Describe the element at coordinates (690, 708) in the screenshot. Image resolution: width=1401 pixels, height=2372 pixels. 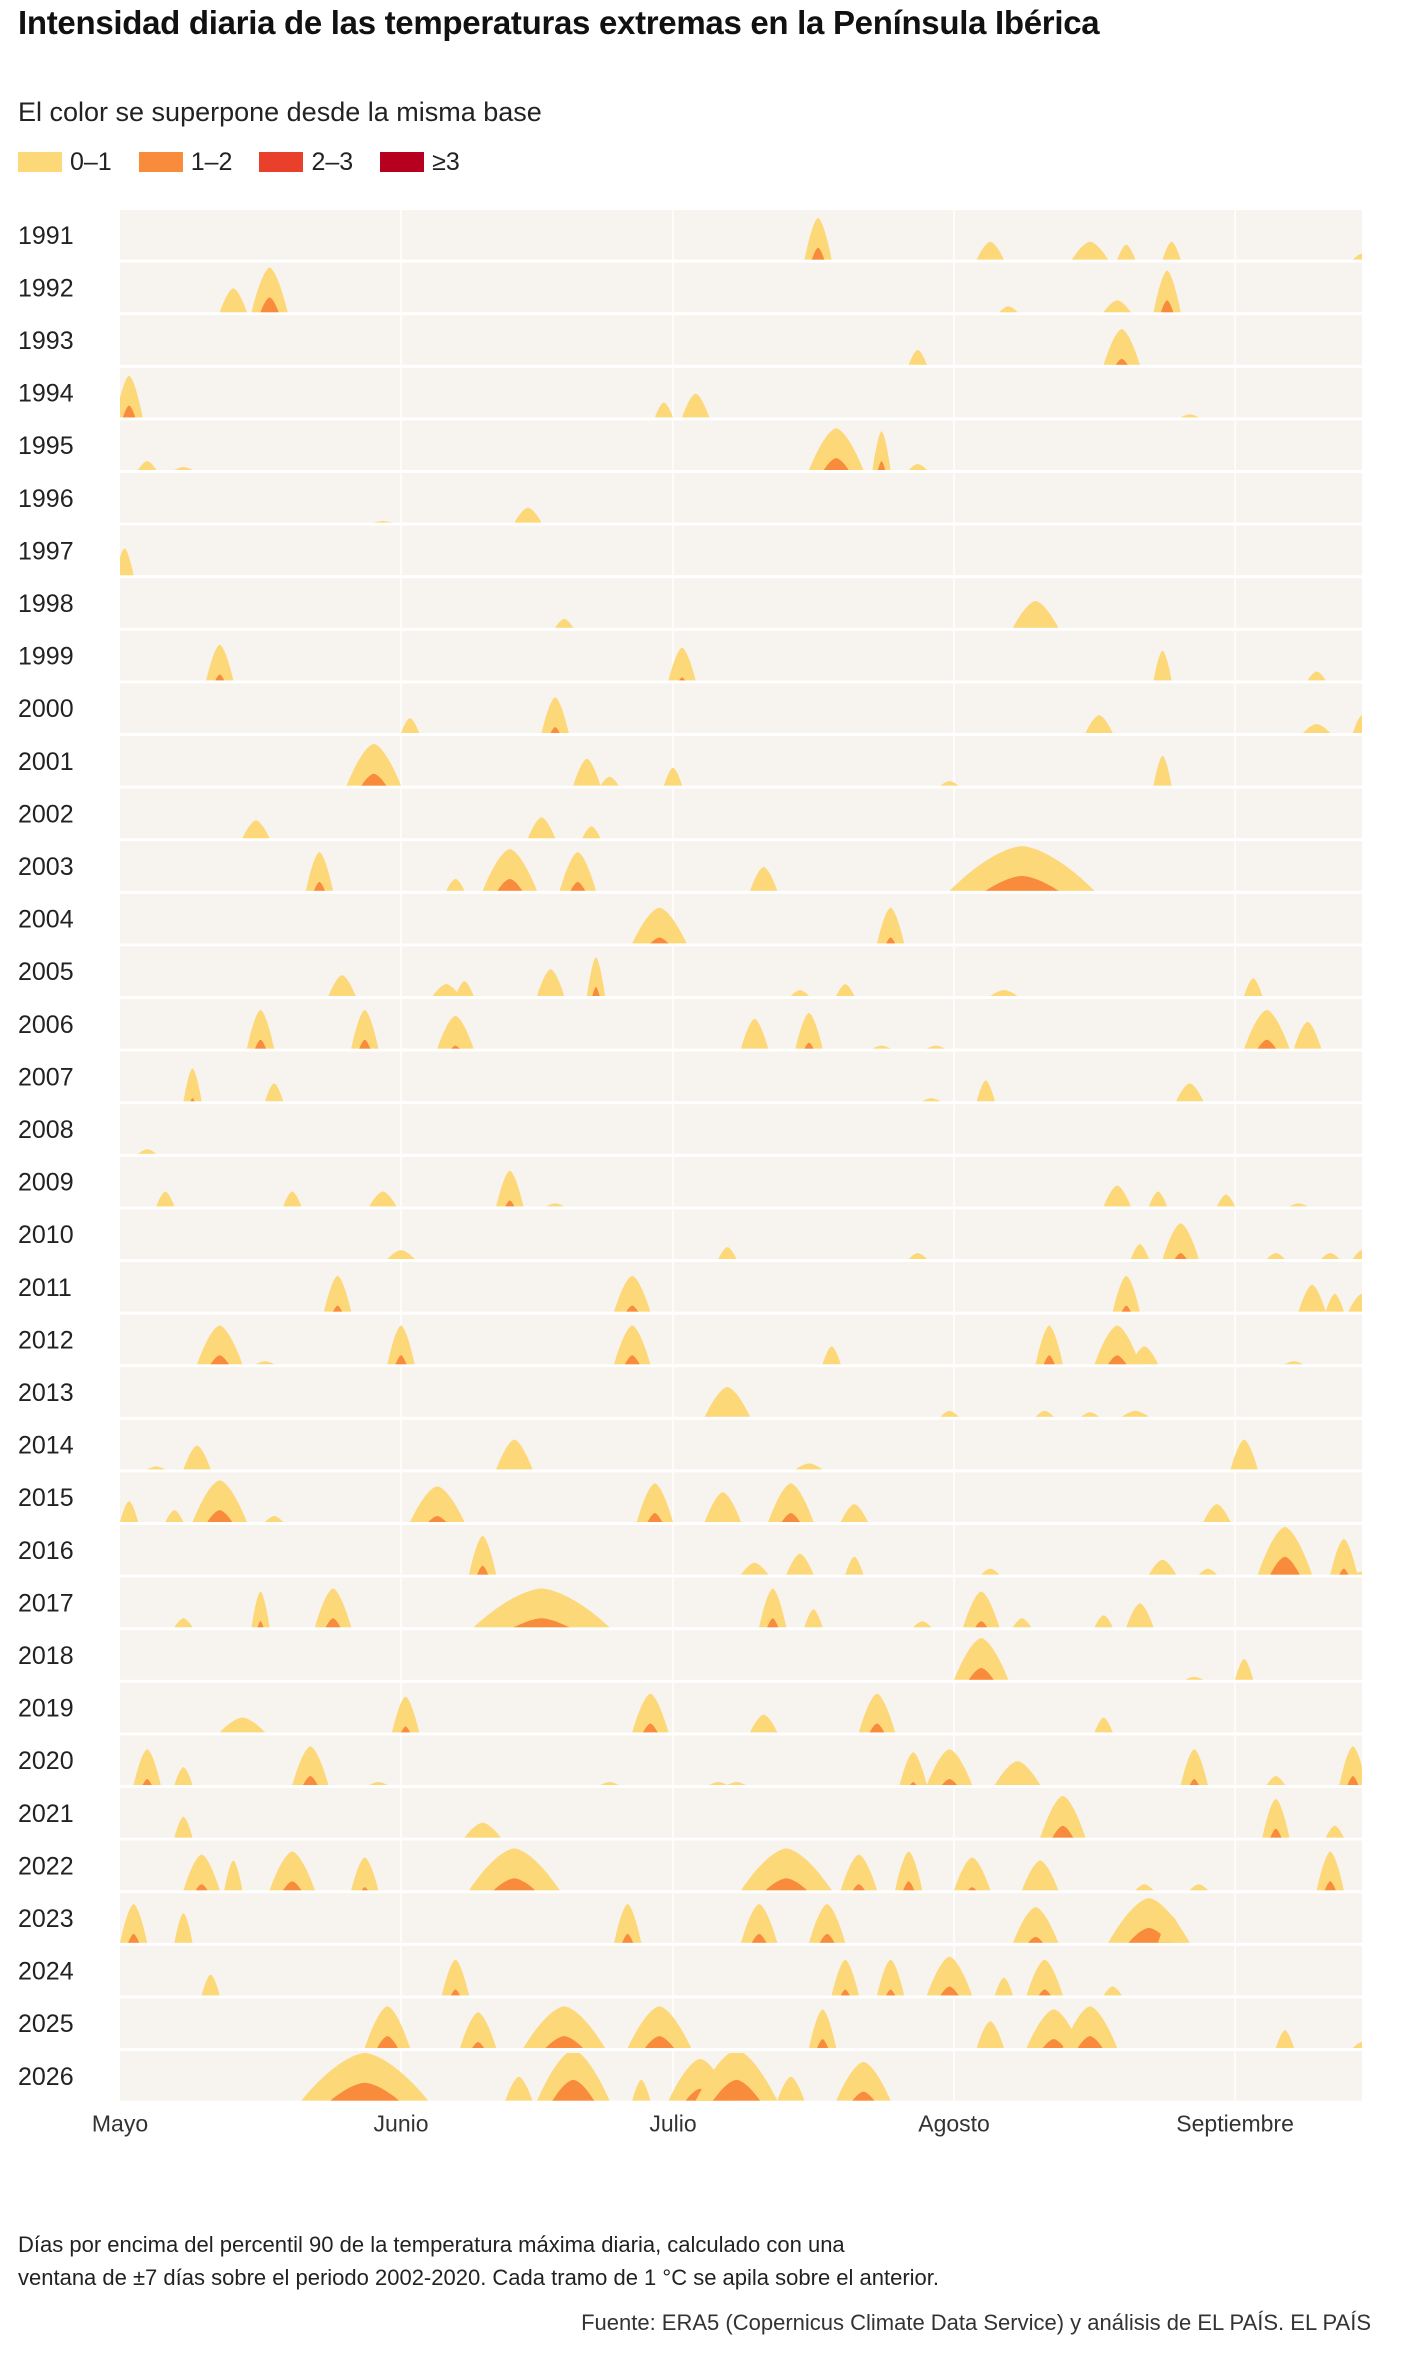
I see `year-row-2000: 2000` at that location.